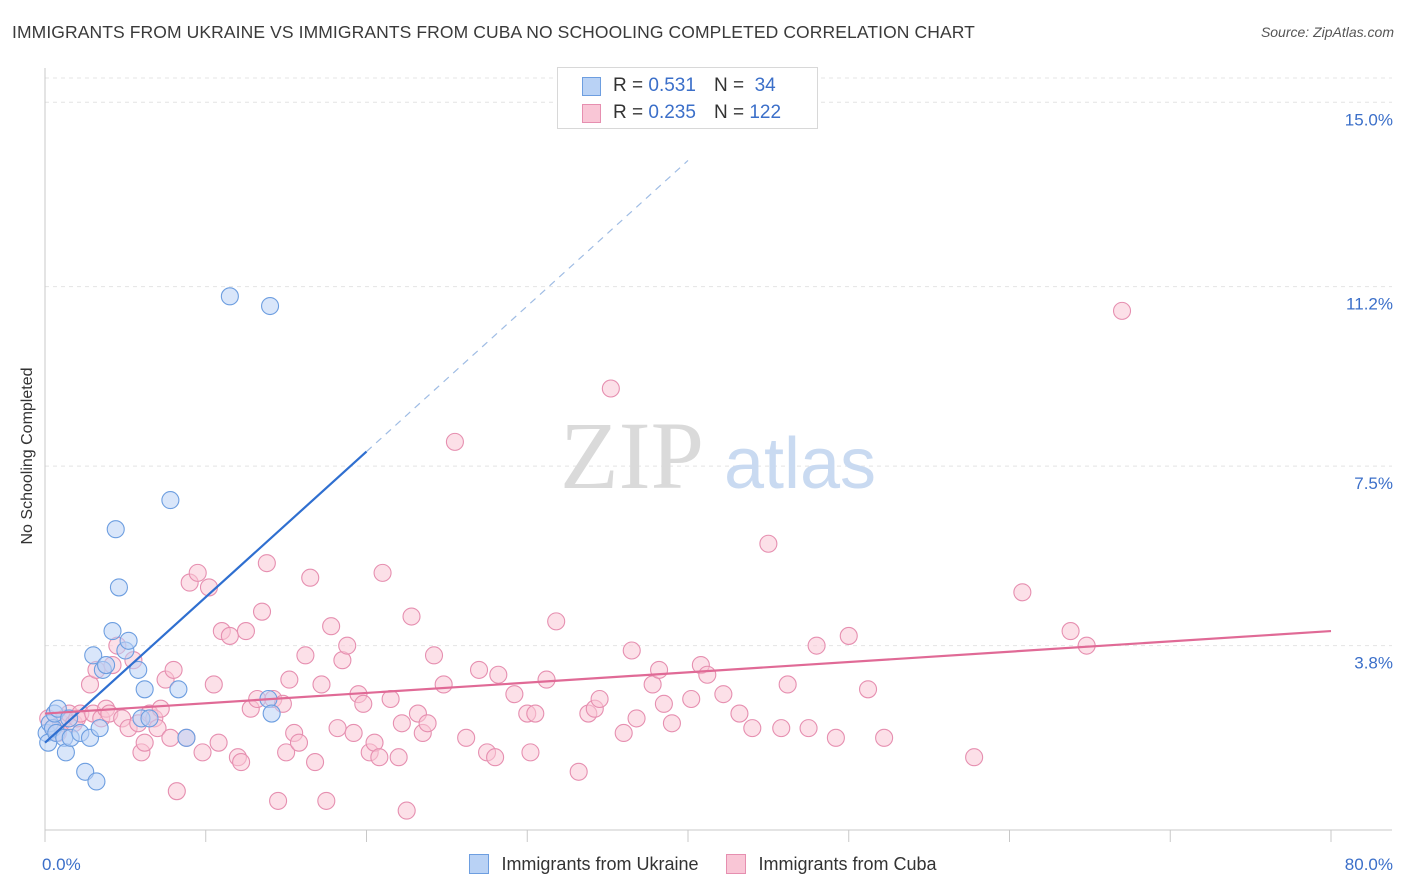 The image size is (1406, 892). Describe the element at coordinates (1373, 663) in the screenshot. I see `y-tick-label: 3.8%` at that location.